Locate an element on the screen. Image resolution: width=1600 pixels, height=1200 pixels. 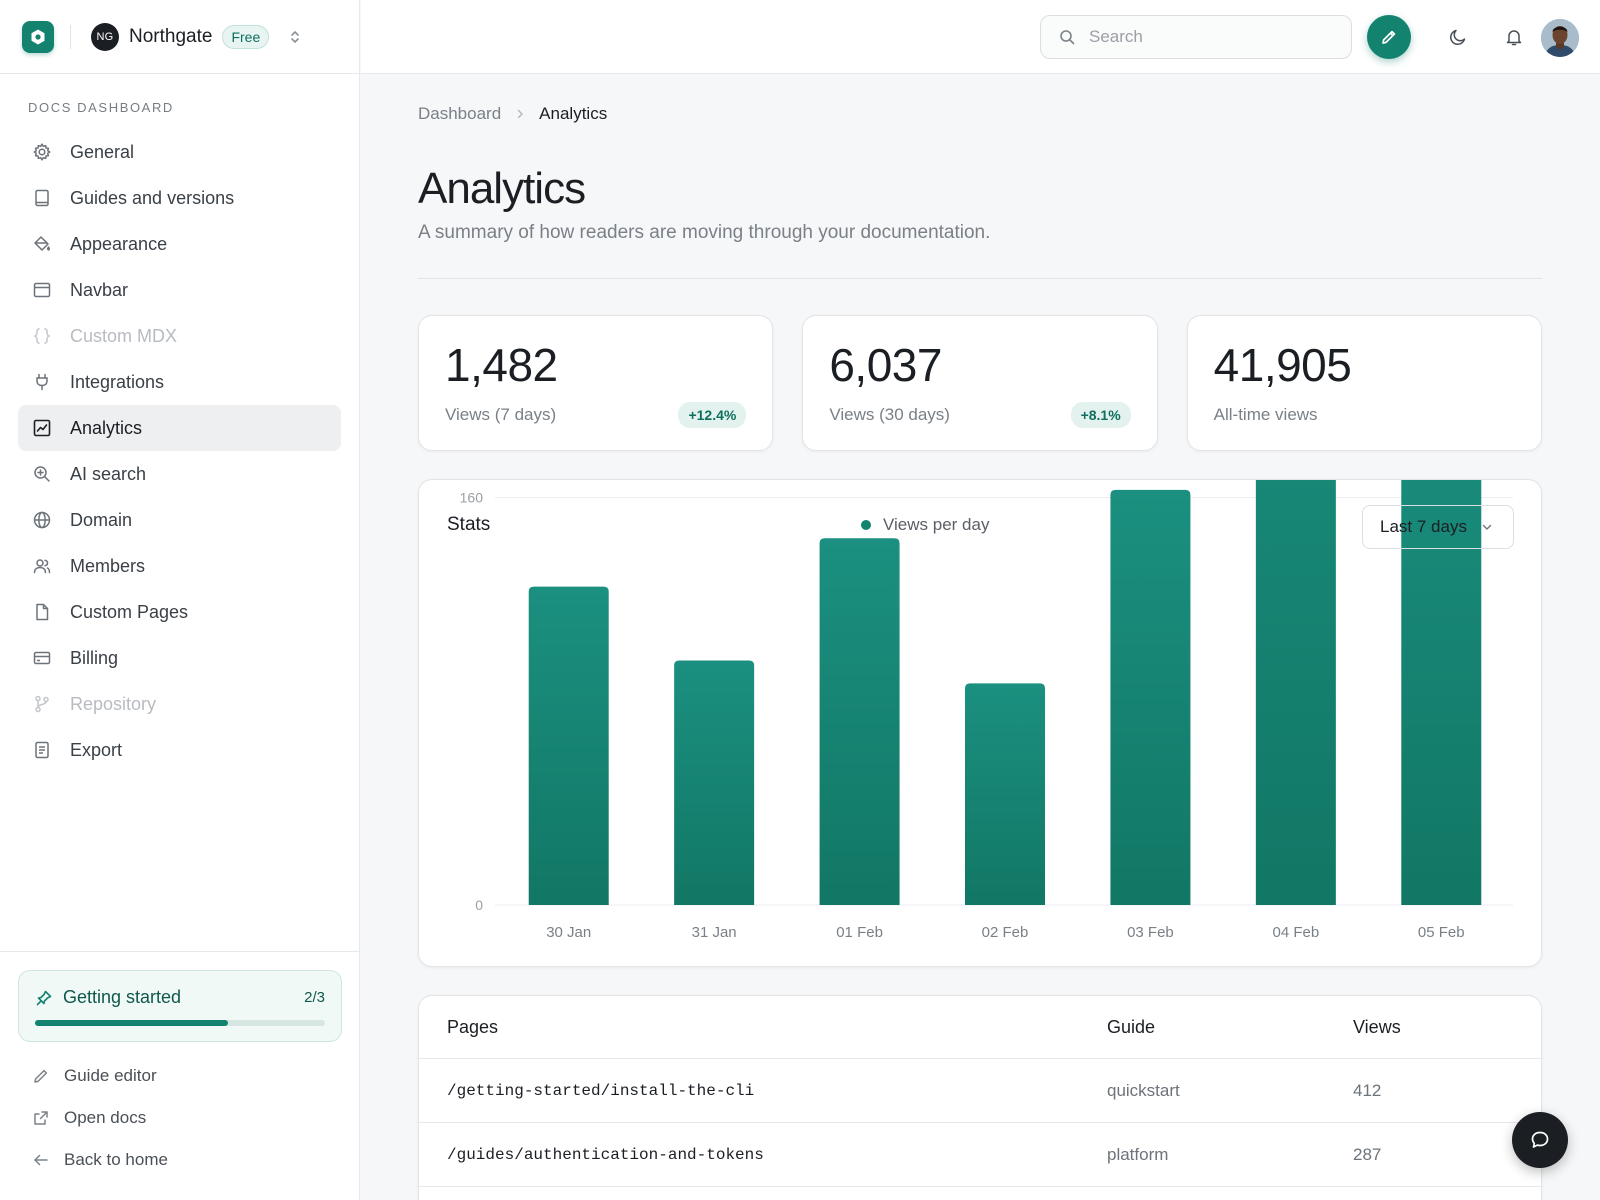
org-name: Northgate is located at coordinates (171, 36).